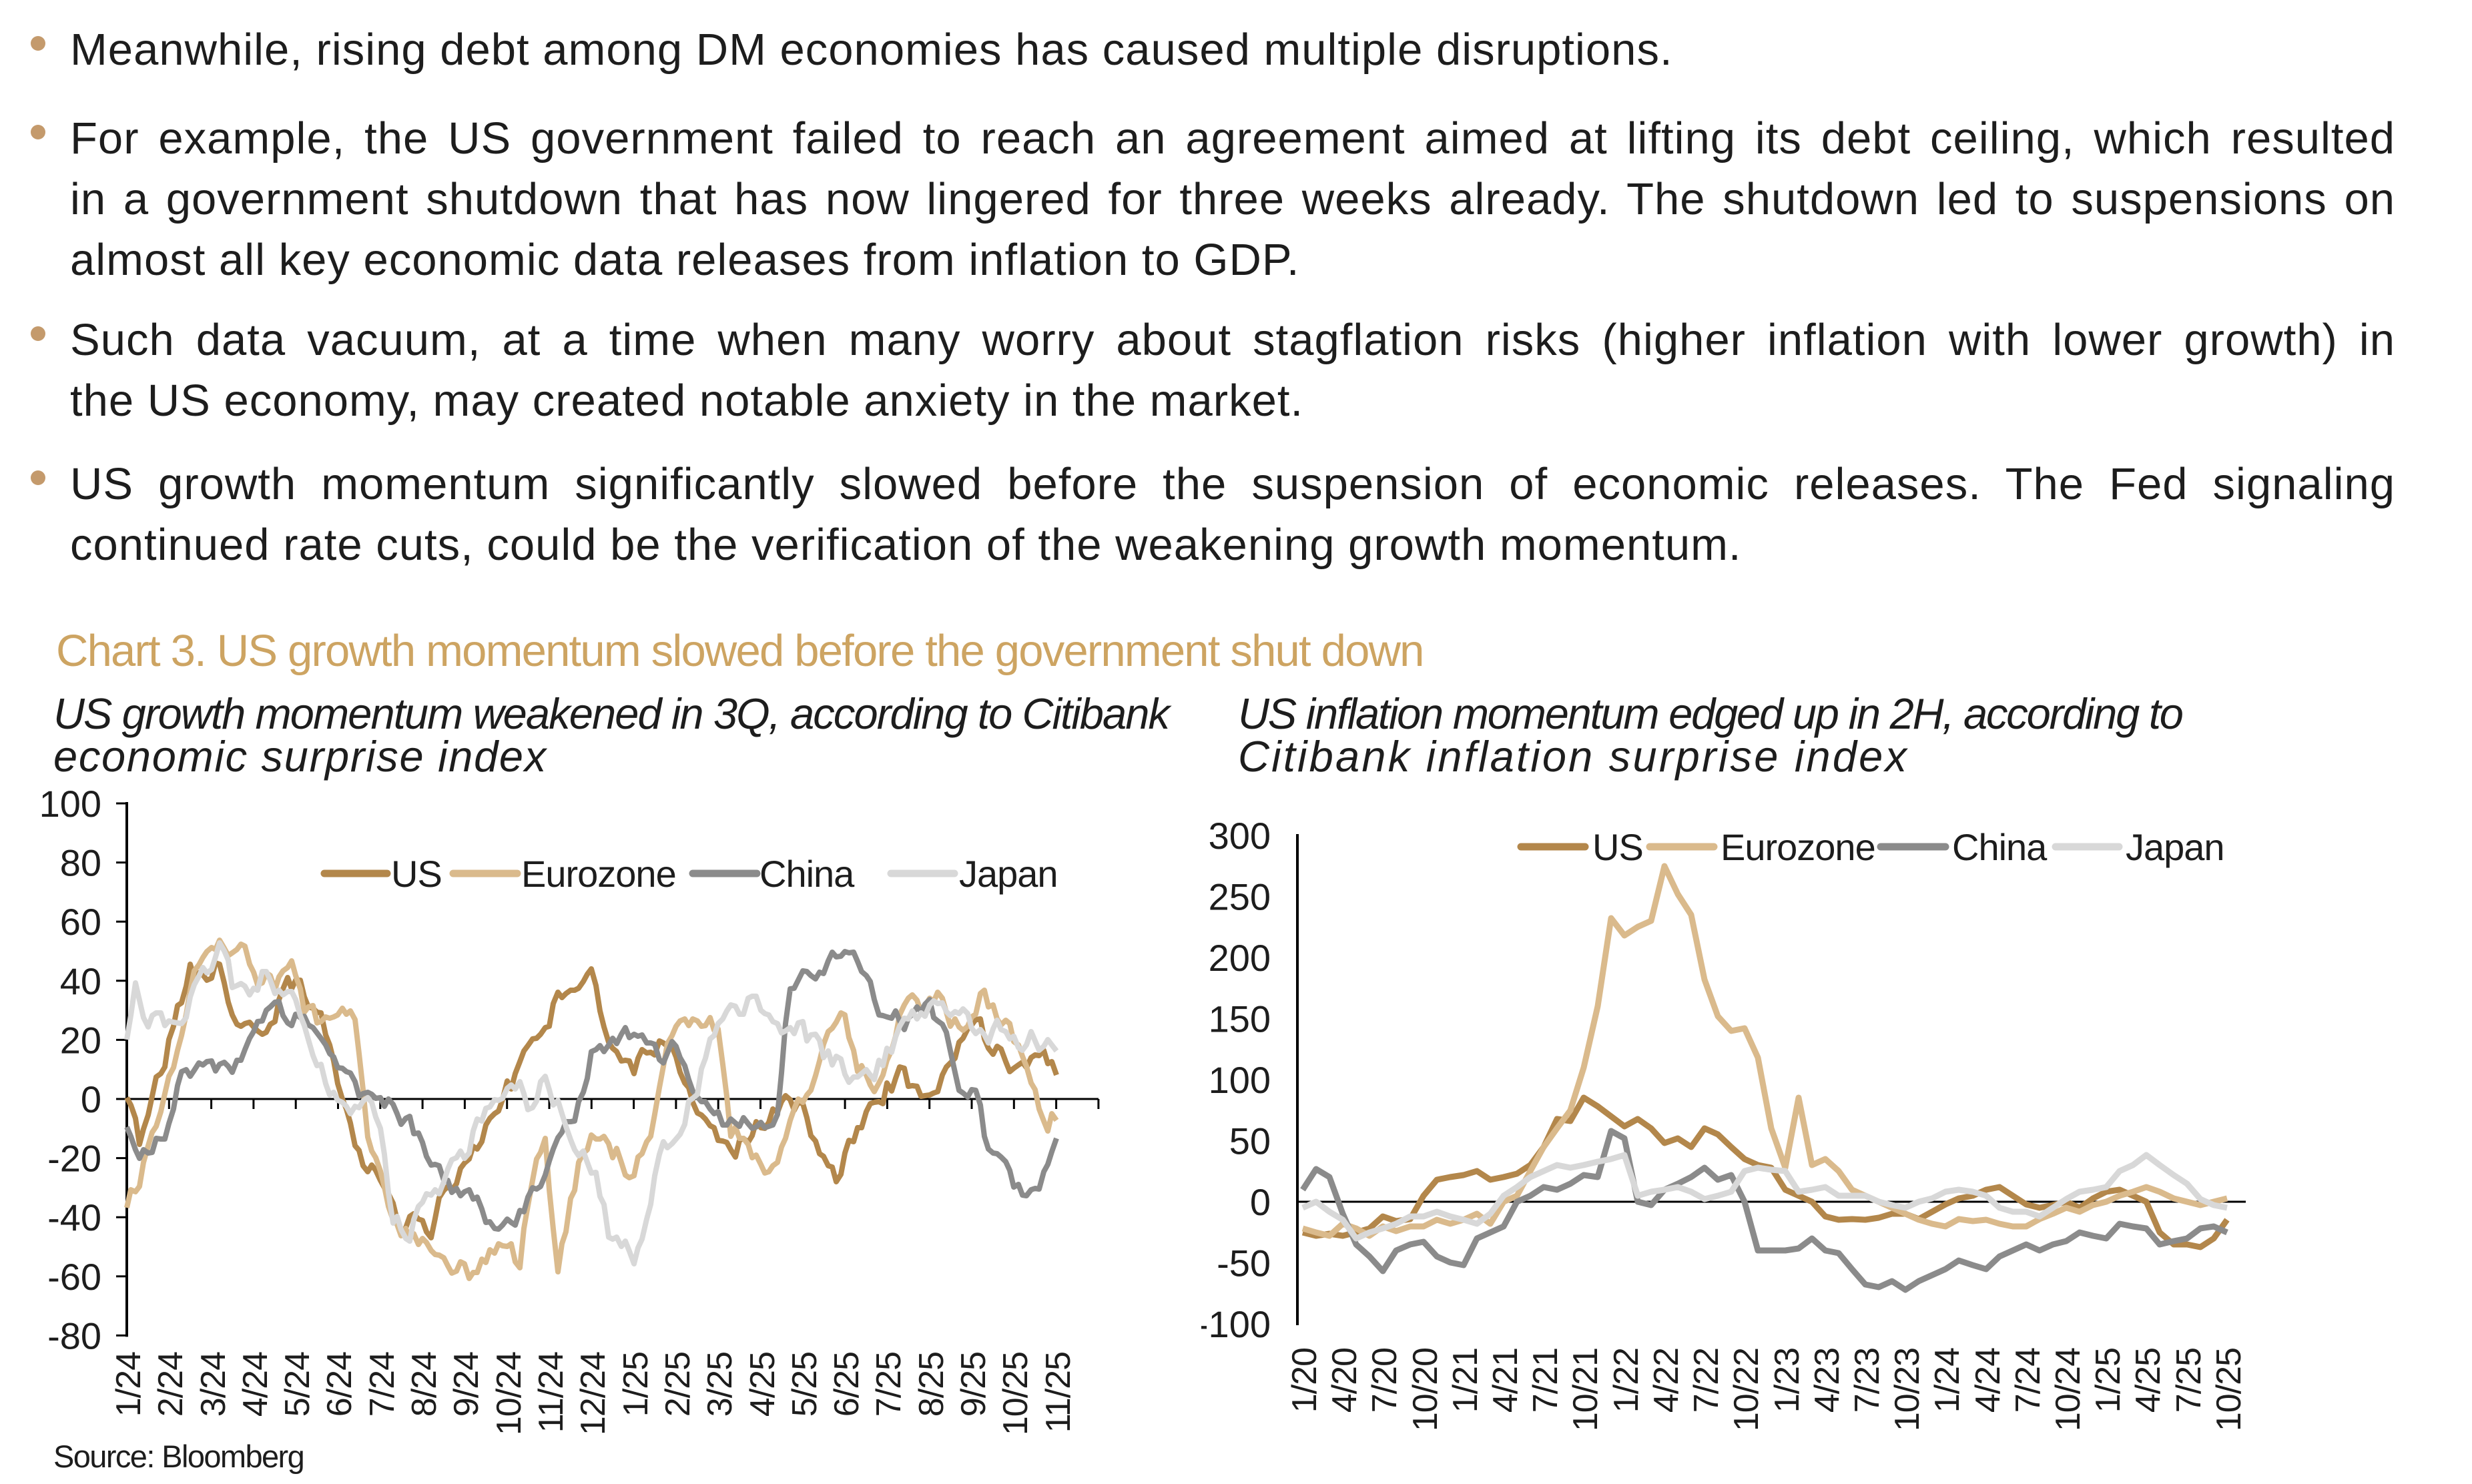 This screenshot has height=1484, width=2472. What do you see at coordinates (74, 1277) in the screenshot?
I see `svg-text: -60` at bounding box center [74, 1277].